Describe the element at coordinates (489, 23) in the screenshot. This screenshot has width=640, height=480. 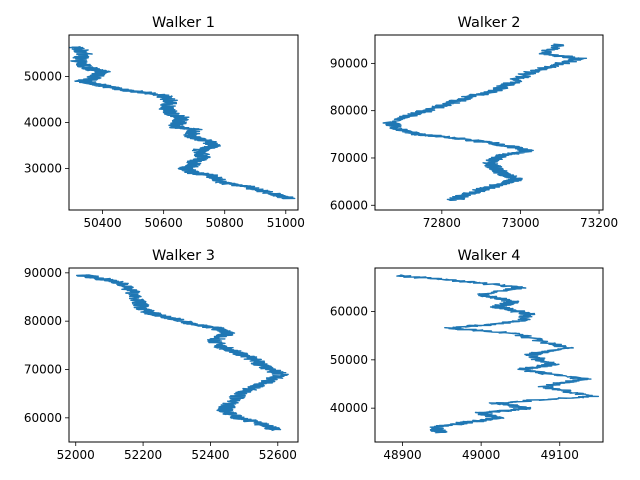
I see `chart-title: Walker 2` at that location.